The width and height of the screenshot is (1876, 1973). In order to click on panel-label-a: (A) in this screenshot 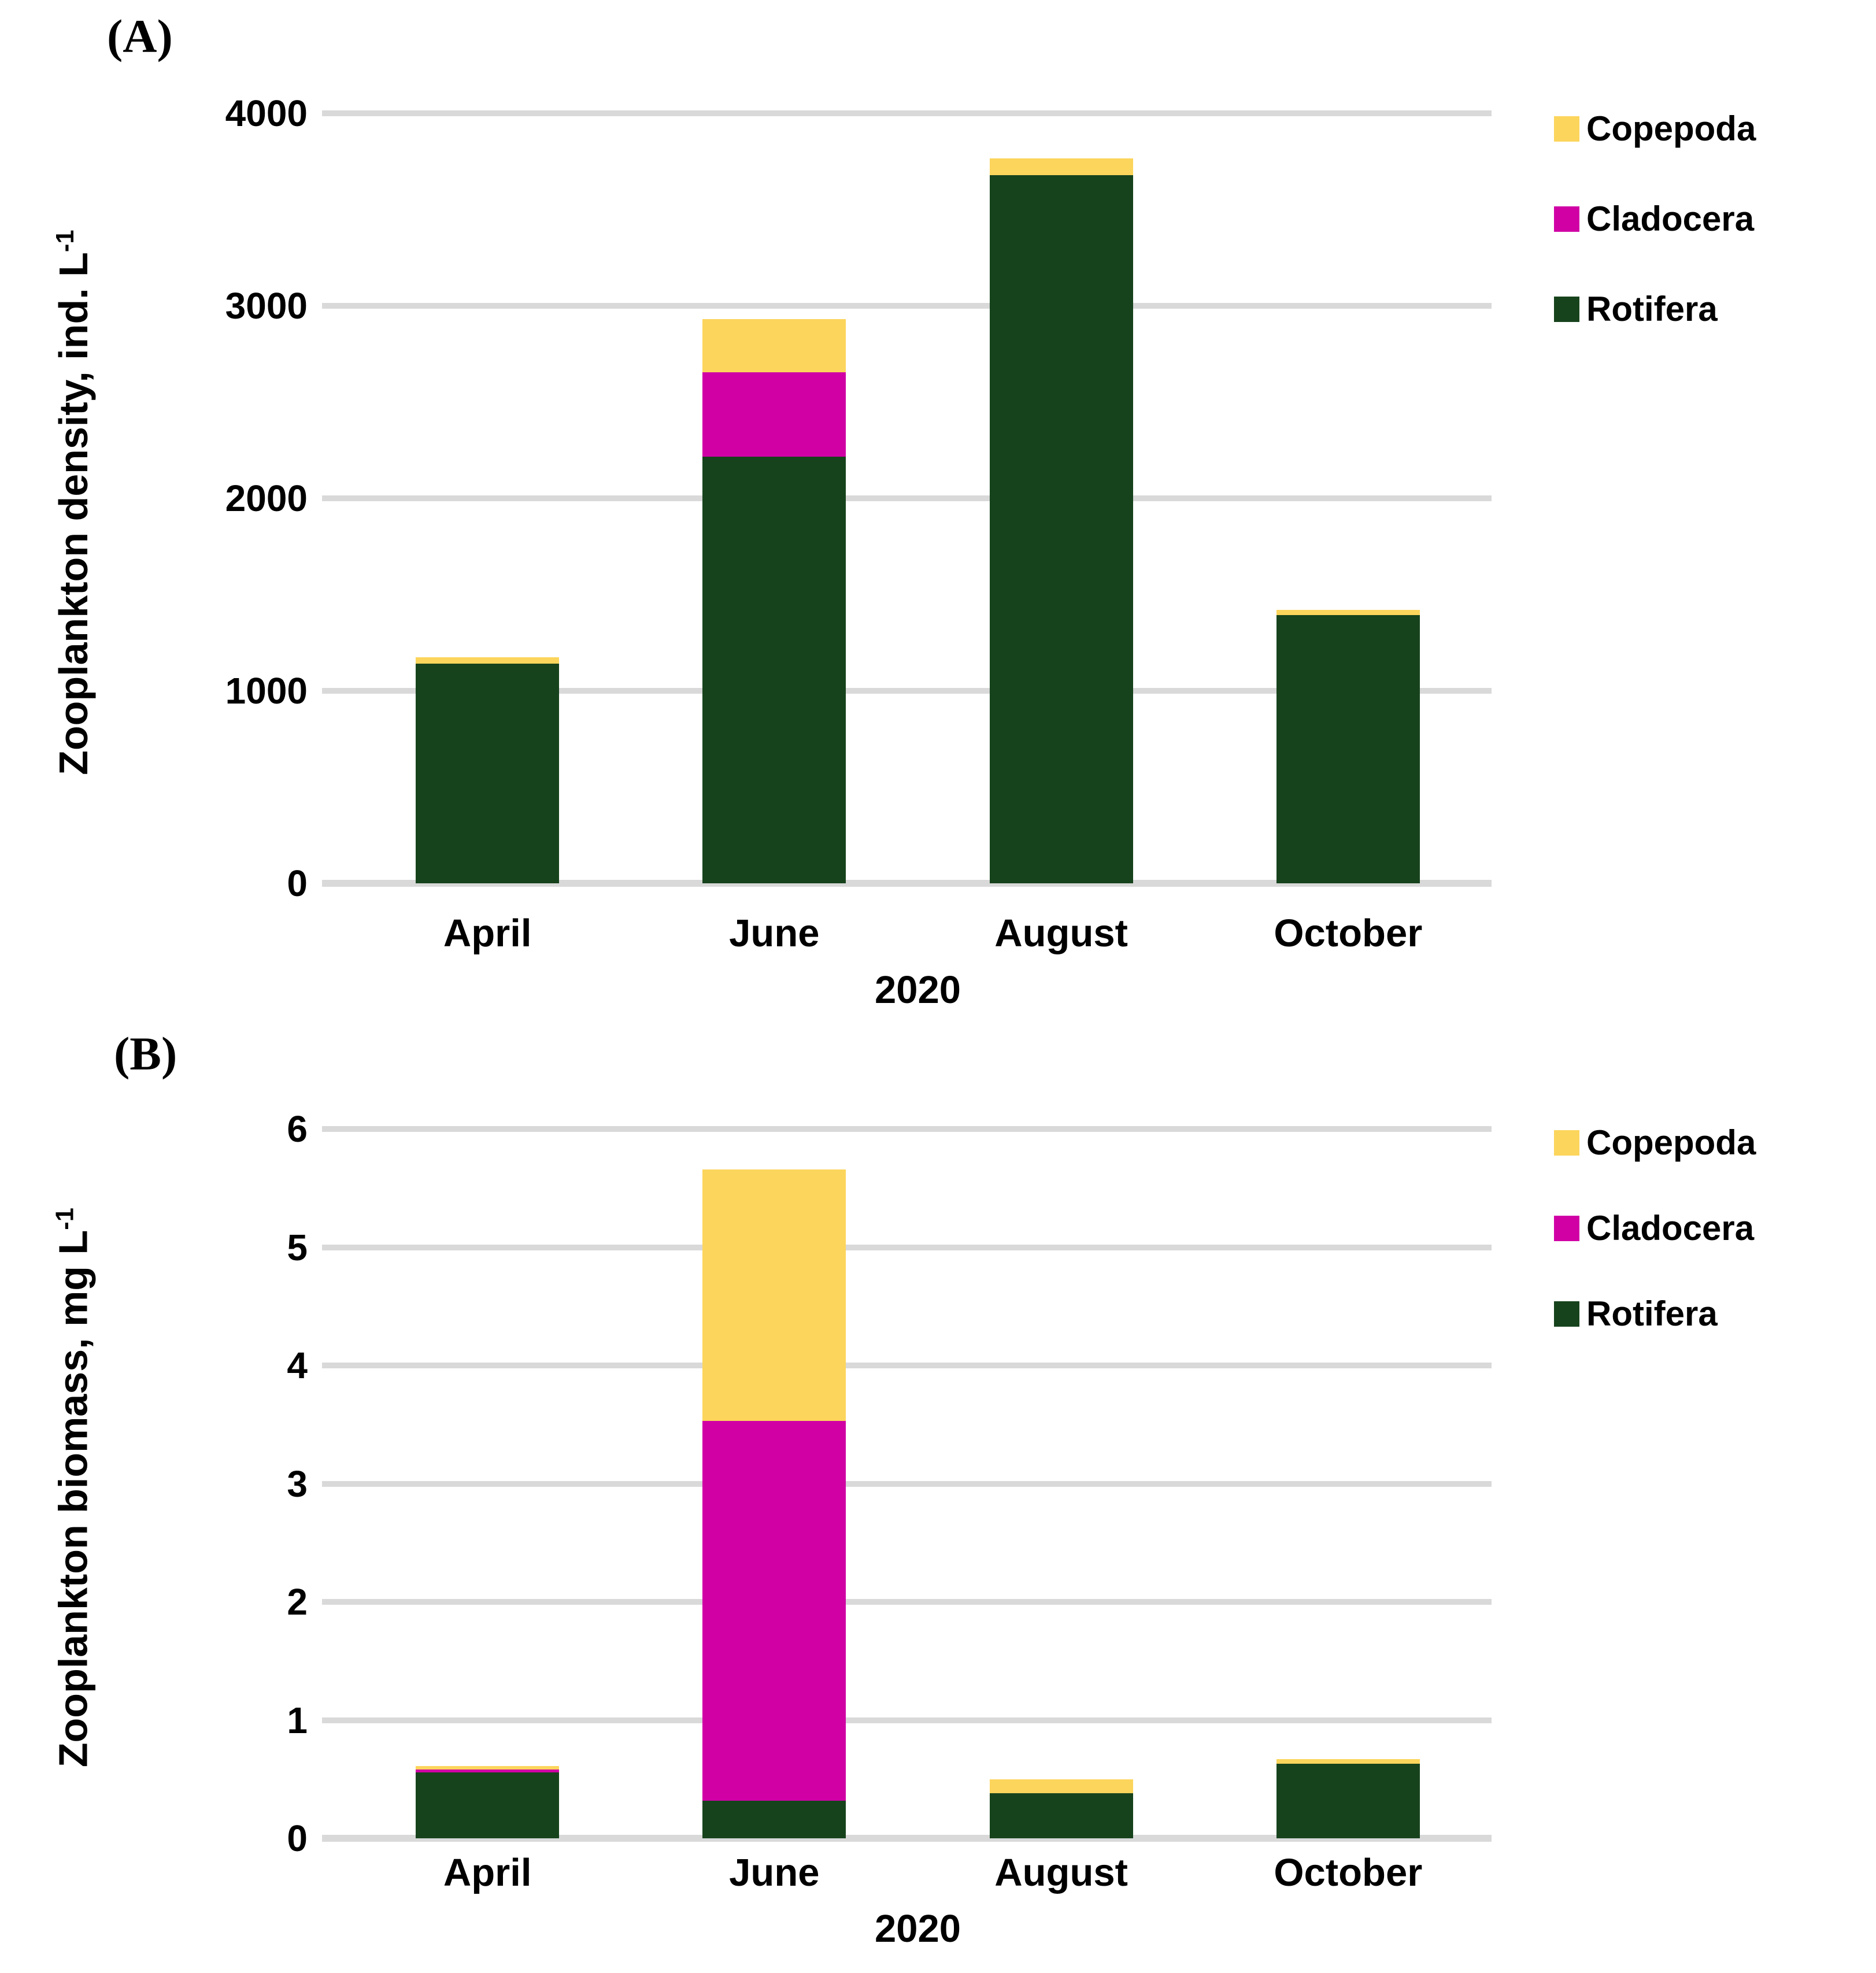, I will do `click(140, 36)`.